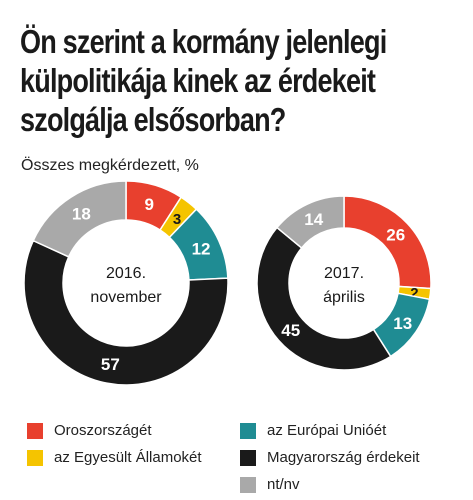 This screenshot has width=473, height=500. Describe the element at coordinates (327, 430) in the screenshot. I see `legend-label-eu: az Európai Unióét` at that location.